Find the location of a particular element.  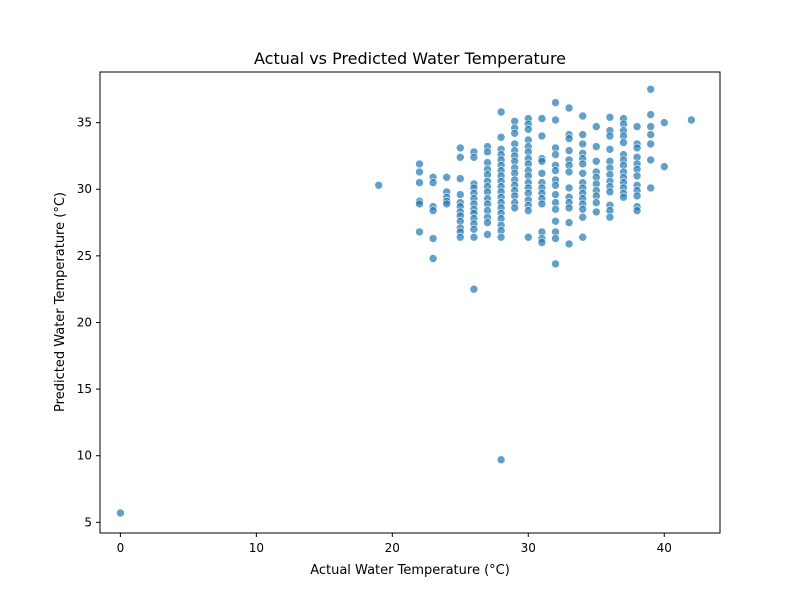

y-tick-label: 5 is located at coordinates (88, 522).